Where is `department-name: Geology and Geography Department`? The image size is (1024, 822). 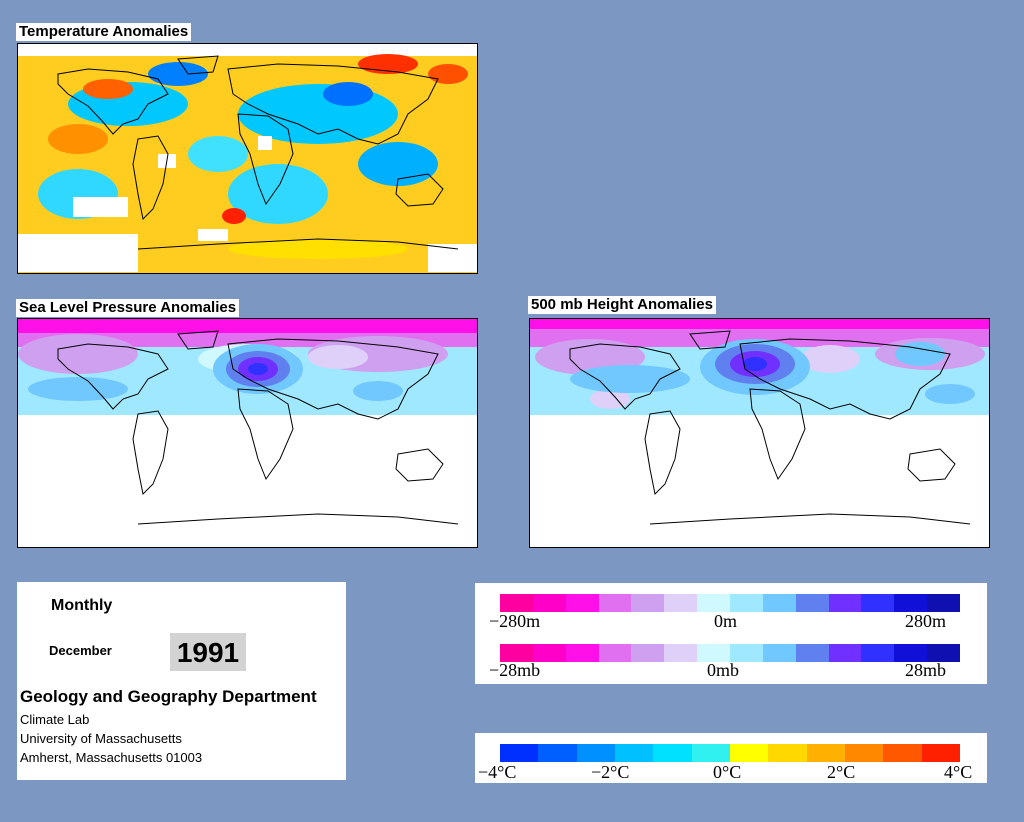 department-name: Geology and Geography Department is located at coordinates (168, 696).